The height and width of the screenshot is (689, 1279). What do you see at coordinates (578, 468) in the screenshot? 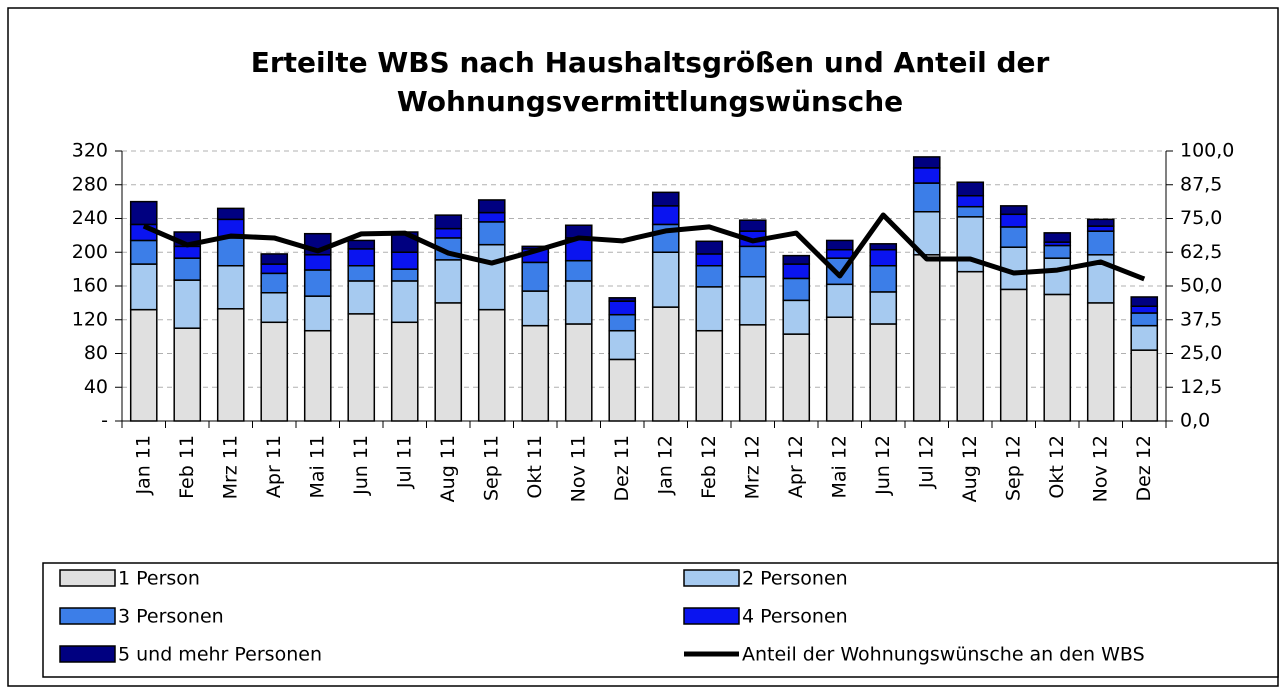
I see `x-tick-label: Nov 11` at bounding box center [578, 468].